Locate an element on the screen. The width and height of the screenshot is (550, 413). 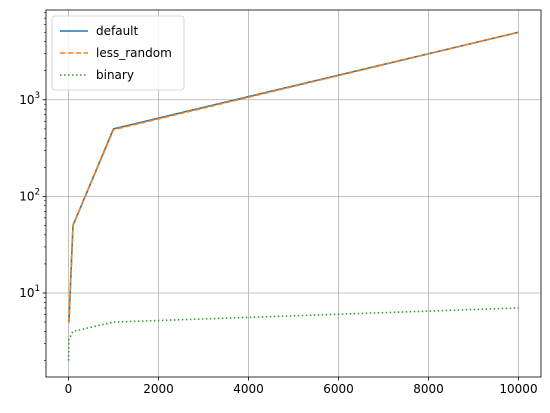
legend-box is located at coordinates (118, 53).